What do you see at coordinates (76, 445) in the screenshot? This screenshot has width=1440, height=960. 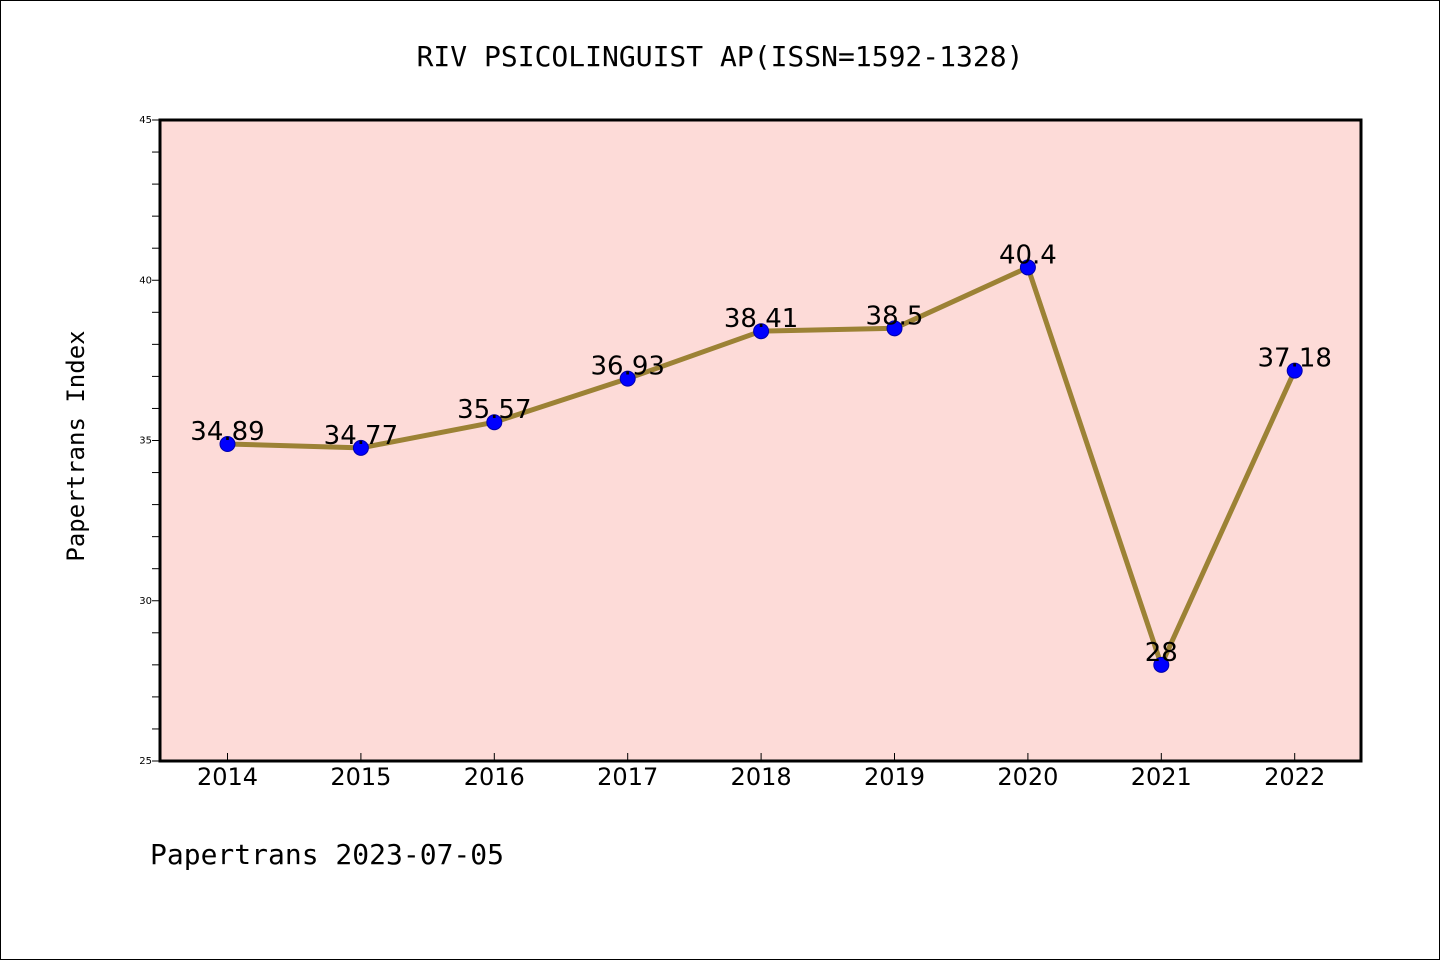 I see `y-axis-label: Papertrans Index` at bounding box center [76, 445].